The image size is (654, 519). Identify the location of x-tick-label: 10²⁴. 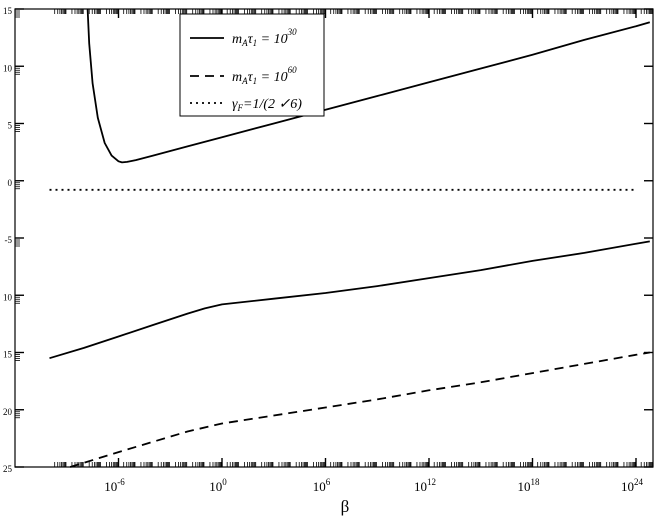
(632, 485).